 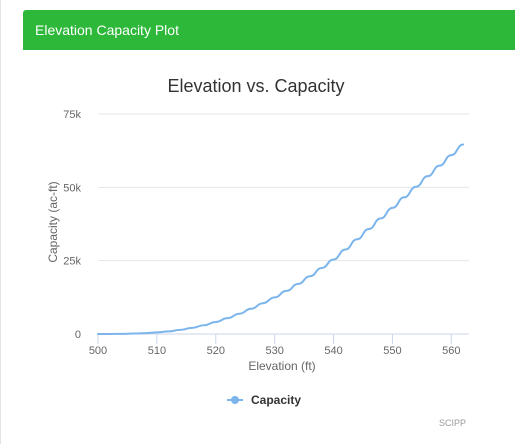 I want to click on legend-marker, so click(x=235, y=400).